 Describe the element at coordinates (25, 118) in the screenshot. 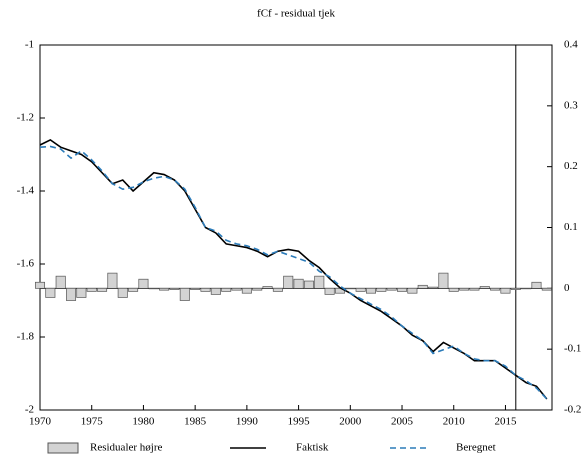

I see `y-tick-label: -1.2` at that location.